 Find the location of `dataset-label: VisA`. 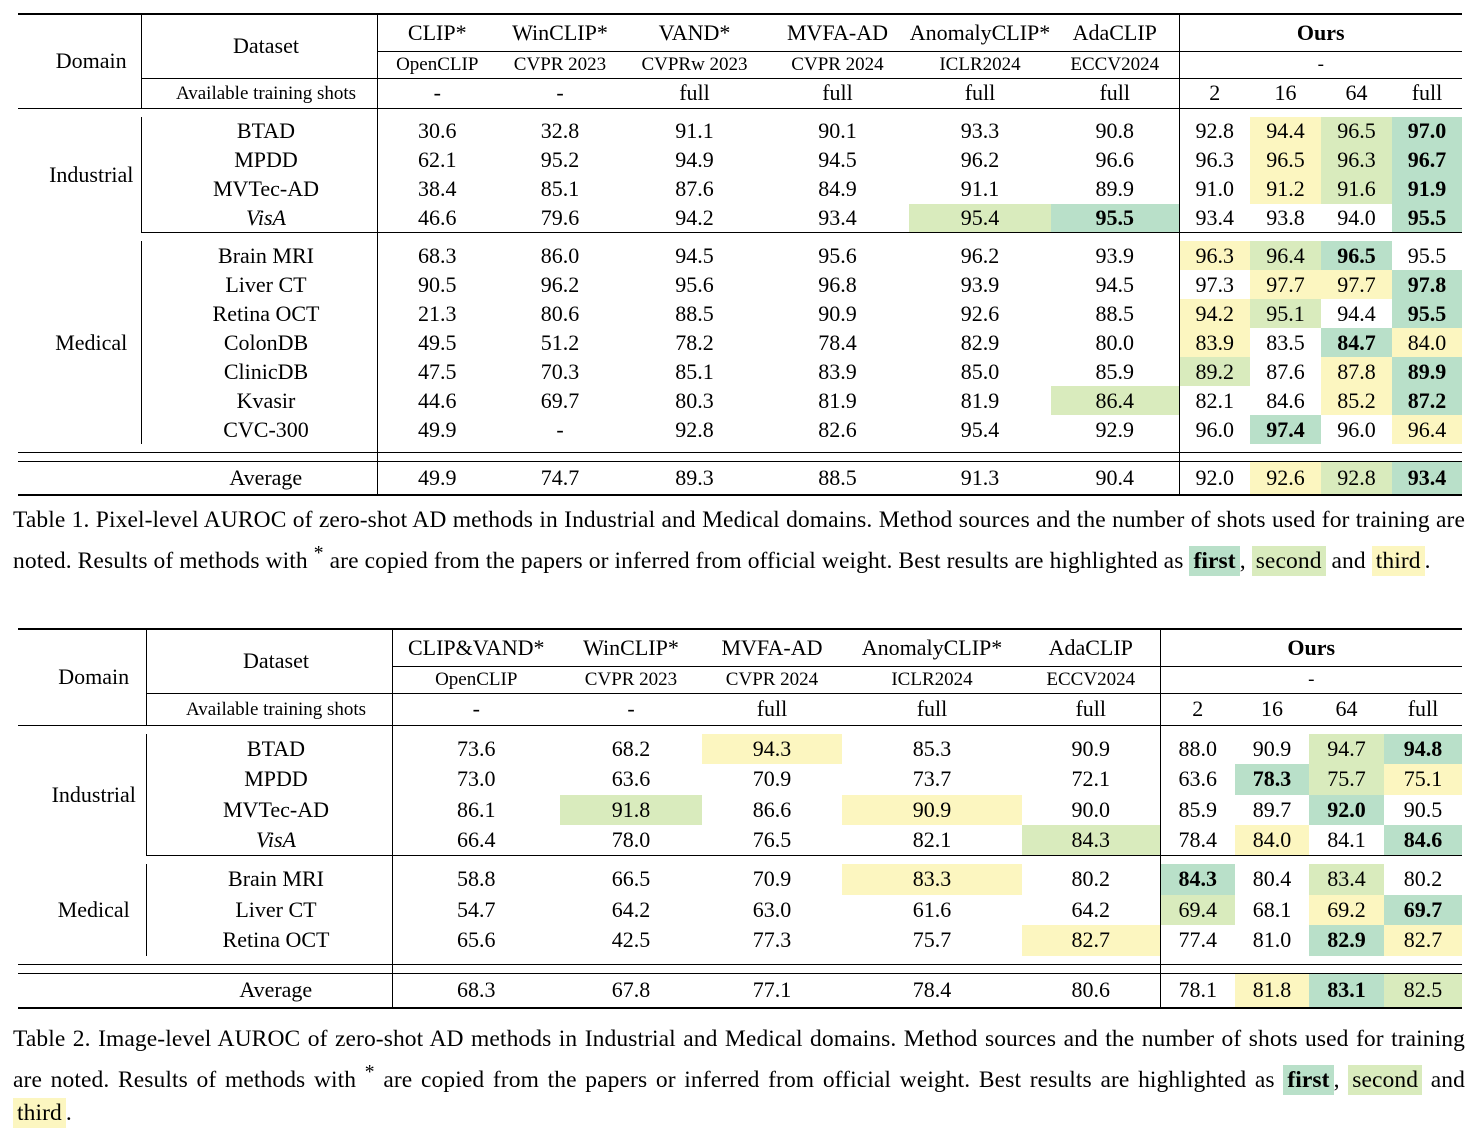

dataset-label: VisA is located at coordinates (259, 218).